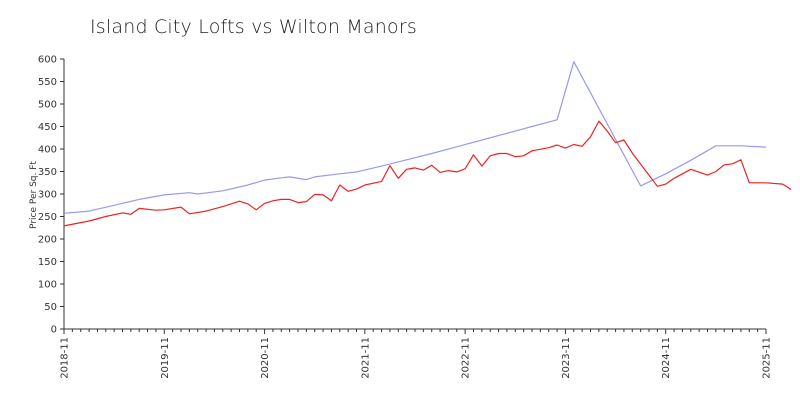 Image resolution: width=800 pixels, height=400 pixels. What do you see at coordinates (466, 358) in the screenshot?
I see `x-tick-label: 2022-11` at bounding box center [466, 358].